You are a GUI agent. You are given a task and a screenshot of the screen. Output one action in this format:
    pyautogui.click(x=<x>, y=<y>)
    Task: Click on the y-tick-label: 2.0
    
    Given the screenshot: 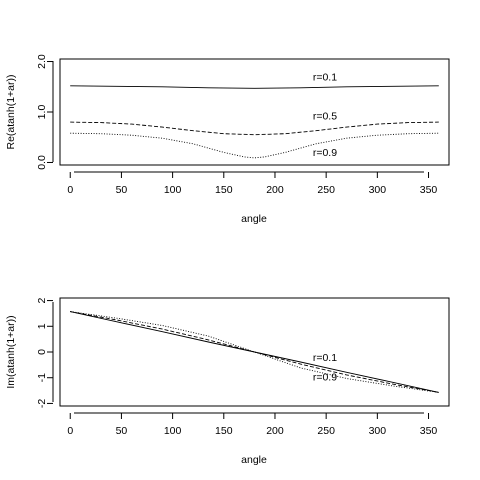 What is the action you would take?
    pyautogui.click(x=42, y=61)
    